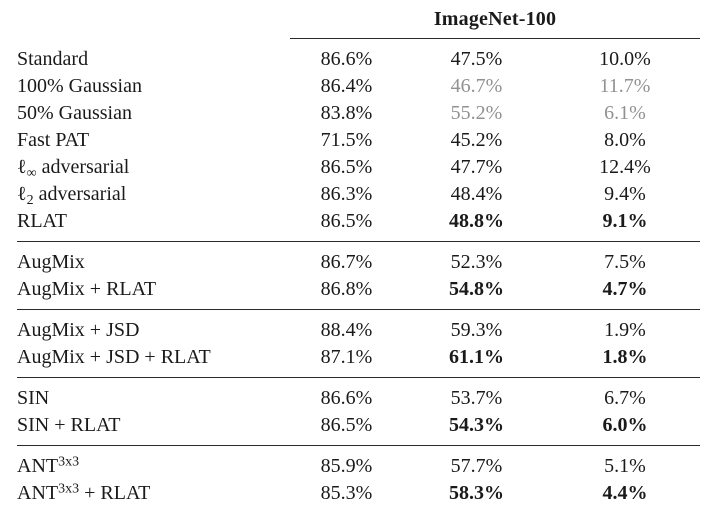 The height and width of the screenshot is (517, 707). Describe the element at coordinates (625, 425) in the screenshot. I see `value-cell: 6.0%` at that location.